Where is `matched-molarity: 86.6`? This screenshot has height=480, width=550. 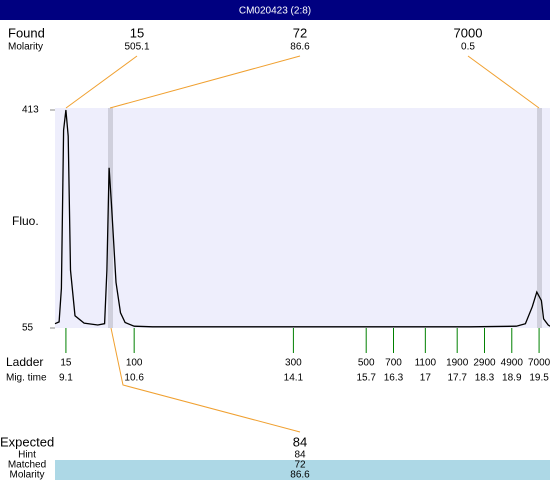
matched-molarity: 86.6 is located at coordinates (300, 475).